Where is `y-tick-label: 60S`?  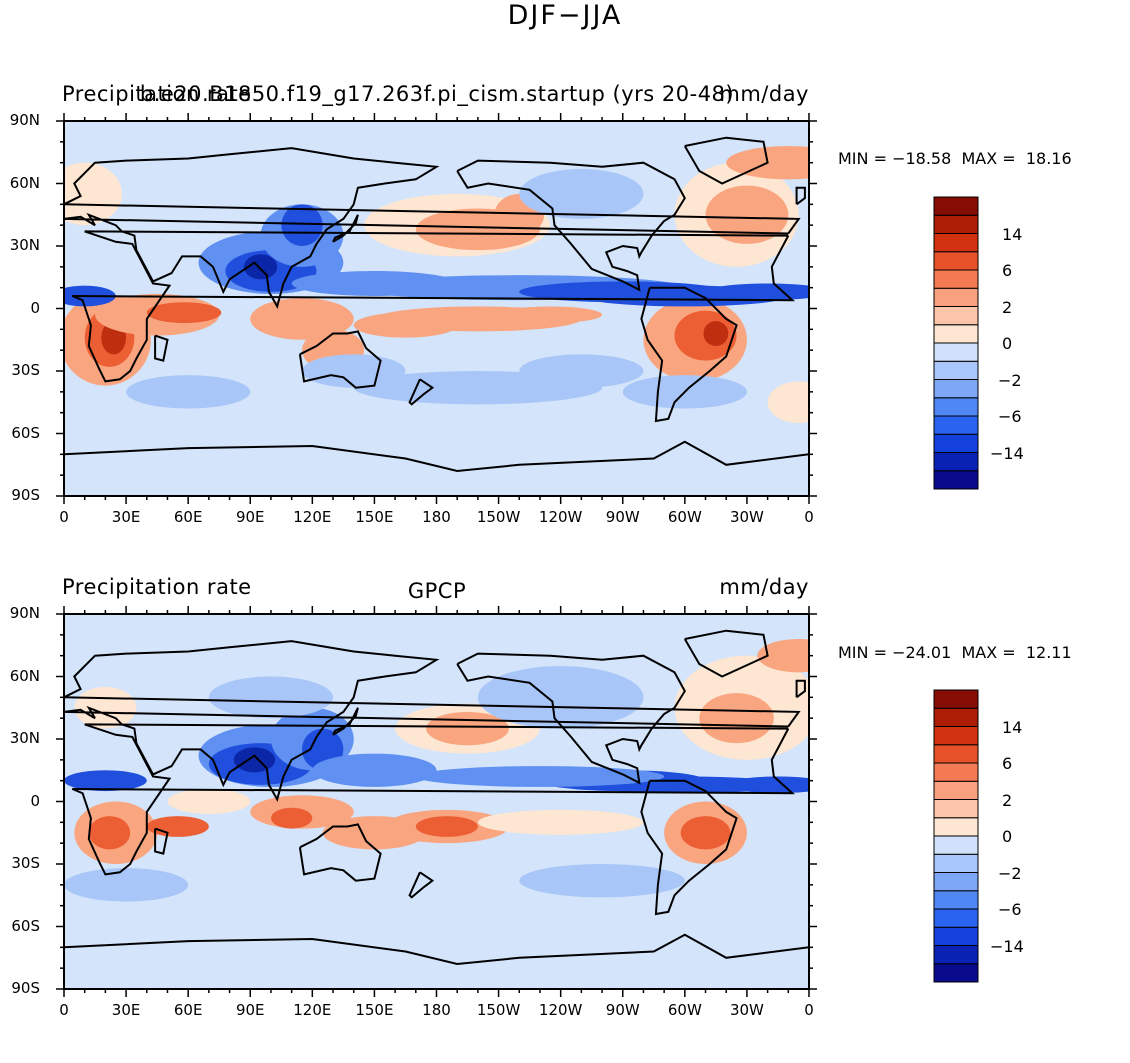 y-tick-label: 60S is located at coordinates (25, 432).